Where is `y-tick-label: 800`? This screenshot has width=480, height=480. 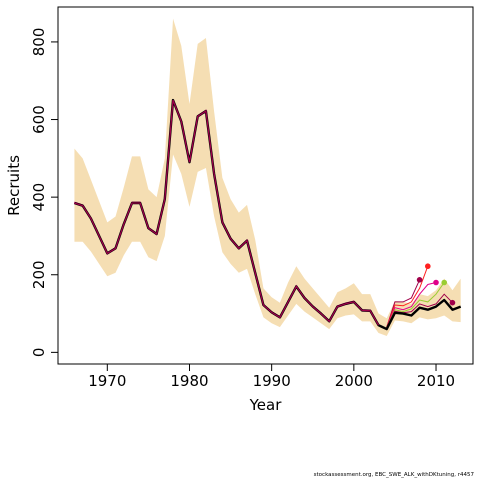 y-tick-label: 800 is located at coordinates (39, 42).